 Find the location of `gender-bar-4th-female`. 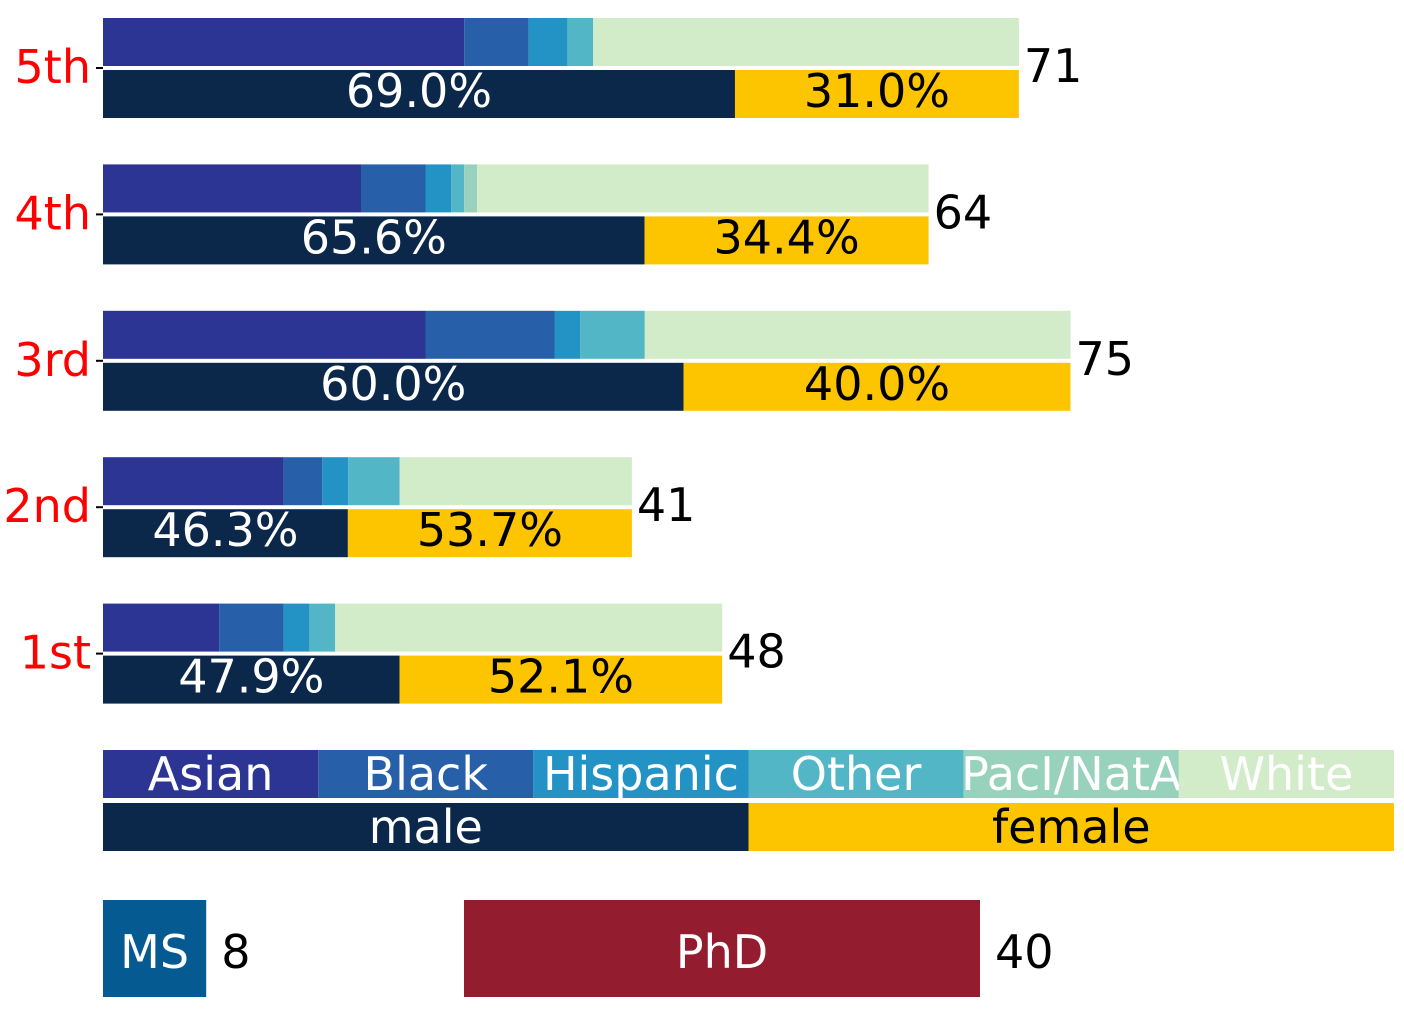

gender-bar-4th-female is located at coordinates (786, 240).